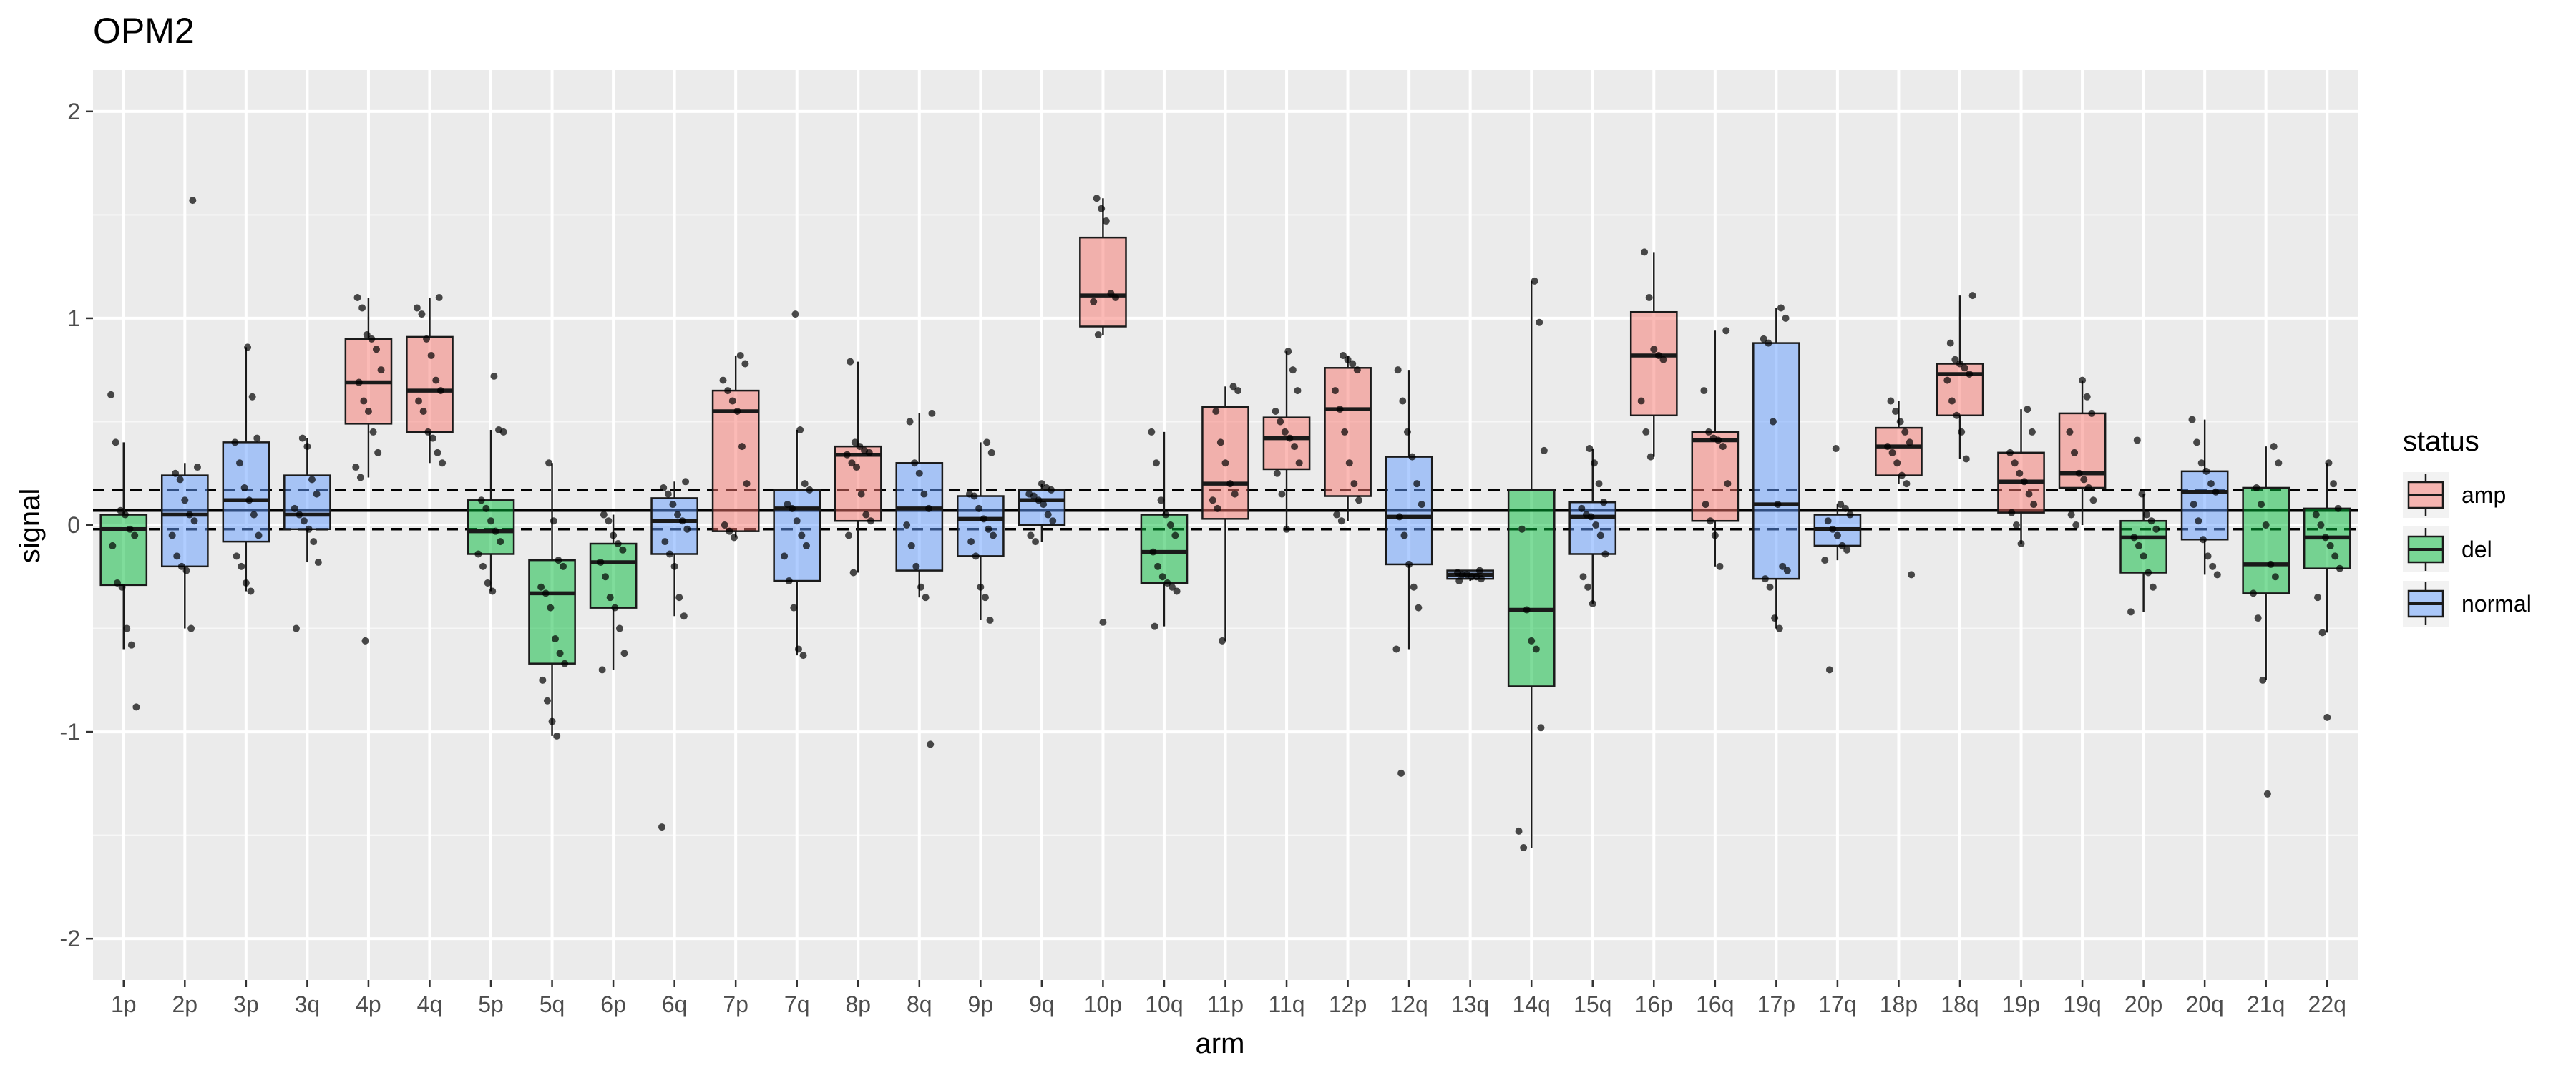 Image resolution: width=2576 pixels, height=1073 pixels. What do you see at coordinates (1776, 1004) in the screenshot?
I see `x-tick-label: 17p` at bounding box center [1776, 1004].